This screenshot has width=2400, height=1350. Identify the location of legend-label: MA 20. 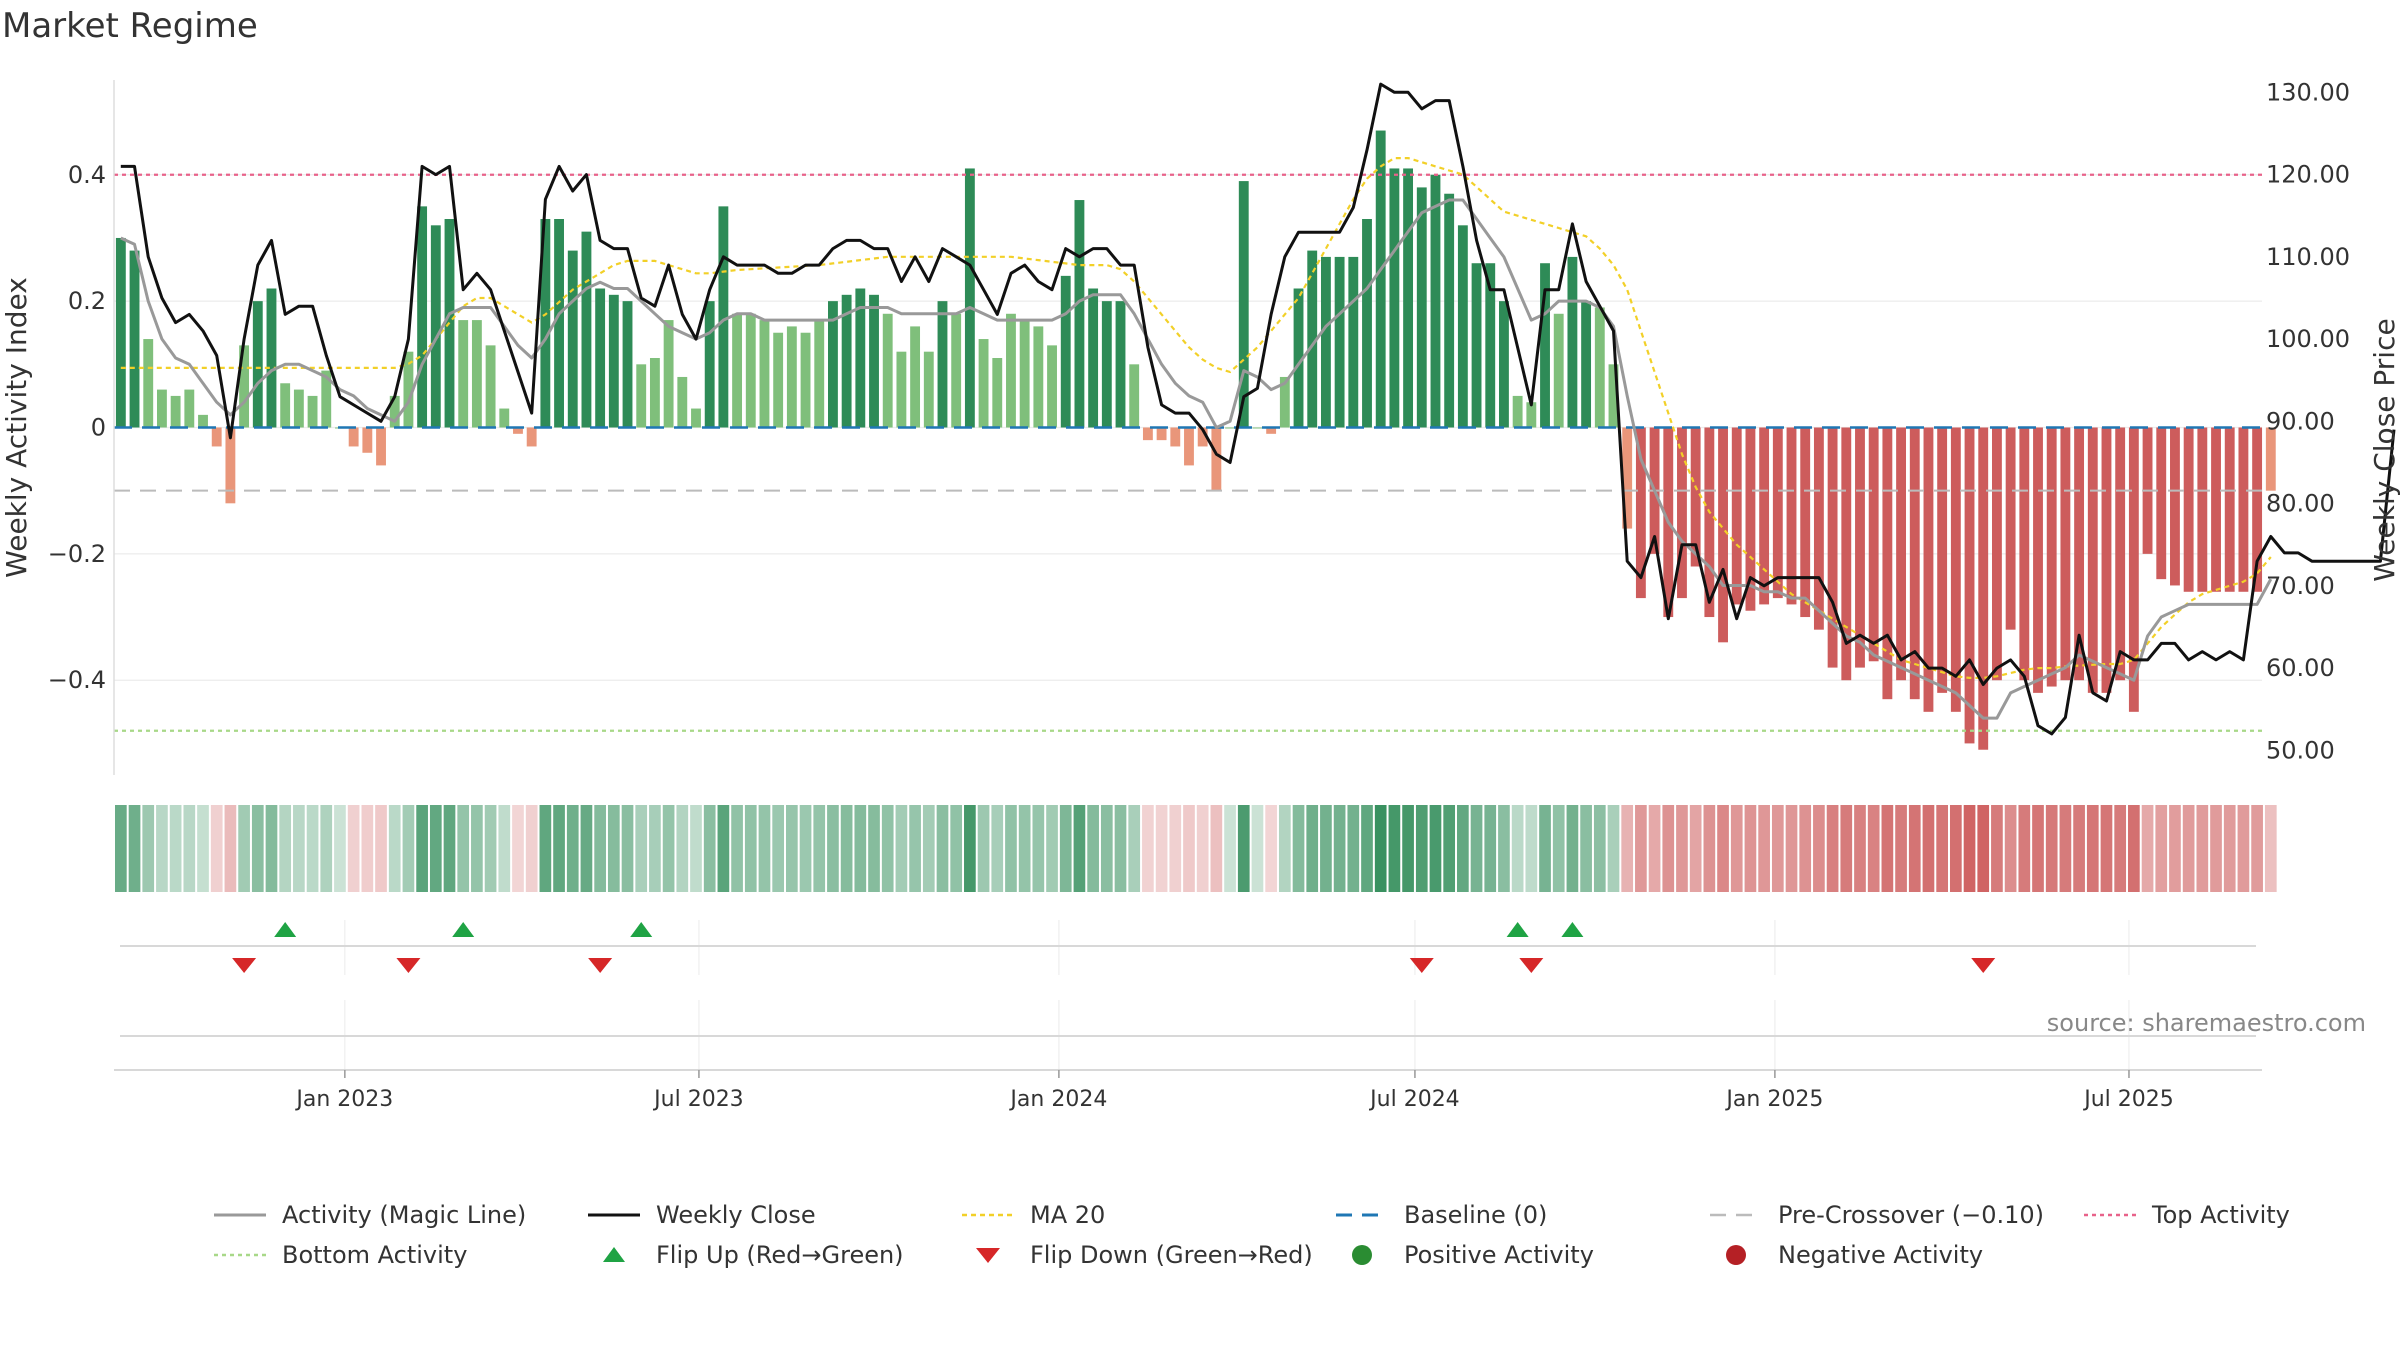
(1068, 1215).